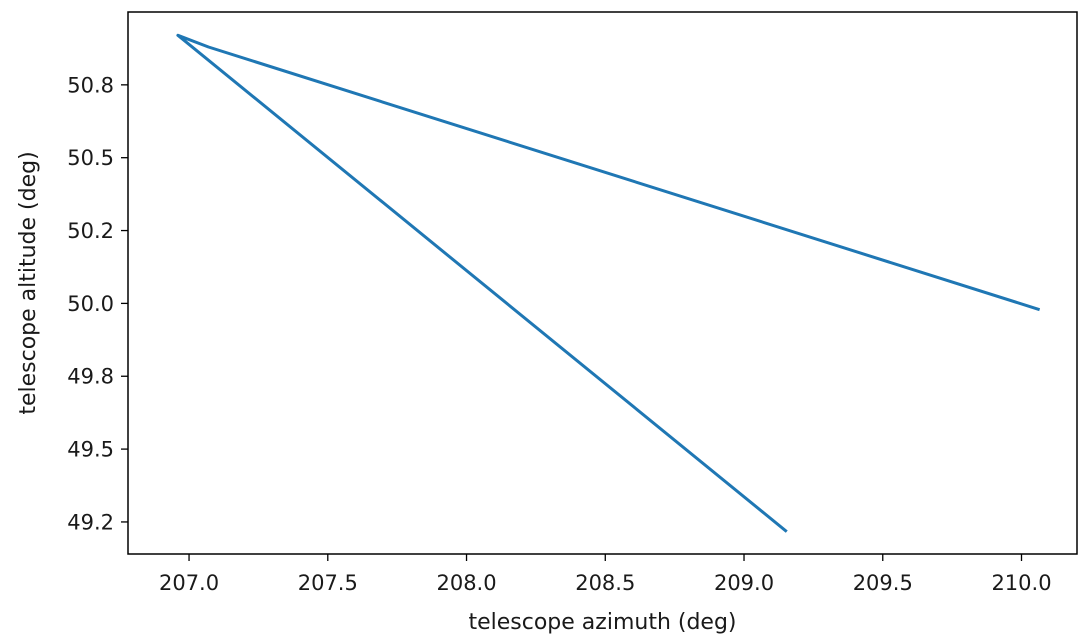 This screenshot has width=1081, height=638. What do you see at coordinates (602, 622) in the screenshot?
I see `x-axis-label: telescope azimuth (deg)` at bounding box center [602, 622].